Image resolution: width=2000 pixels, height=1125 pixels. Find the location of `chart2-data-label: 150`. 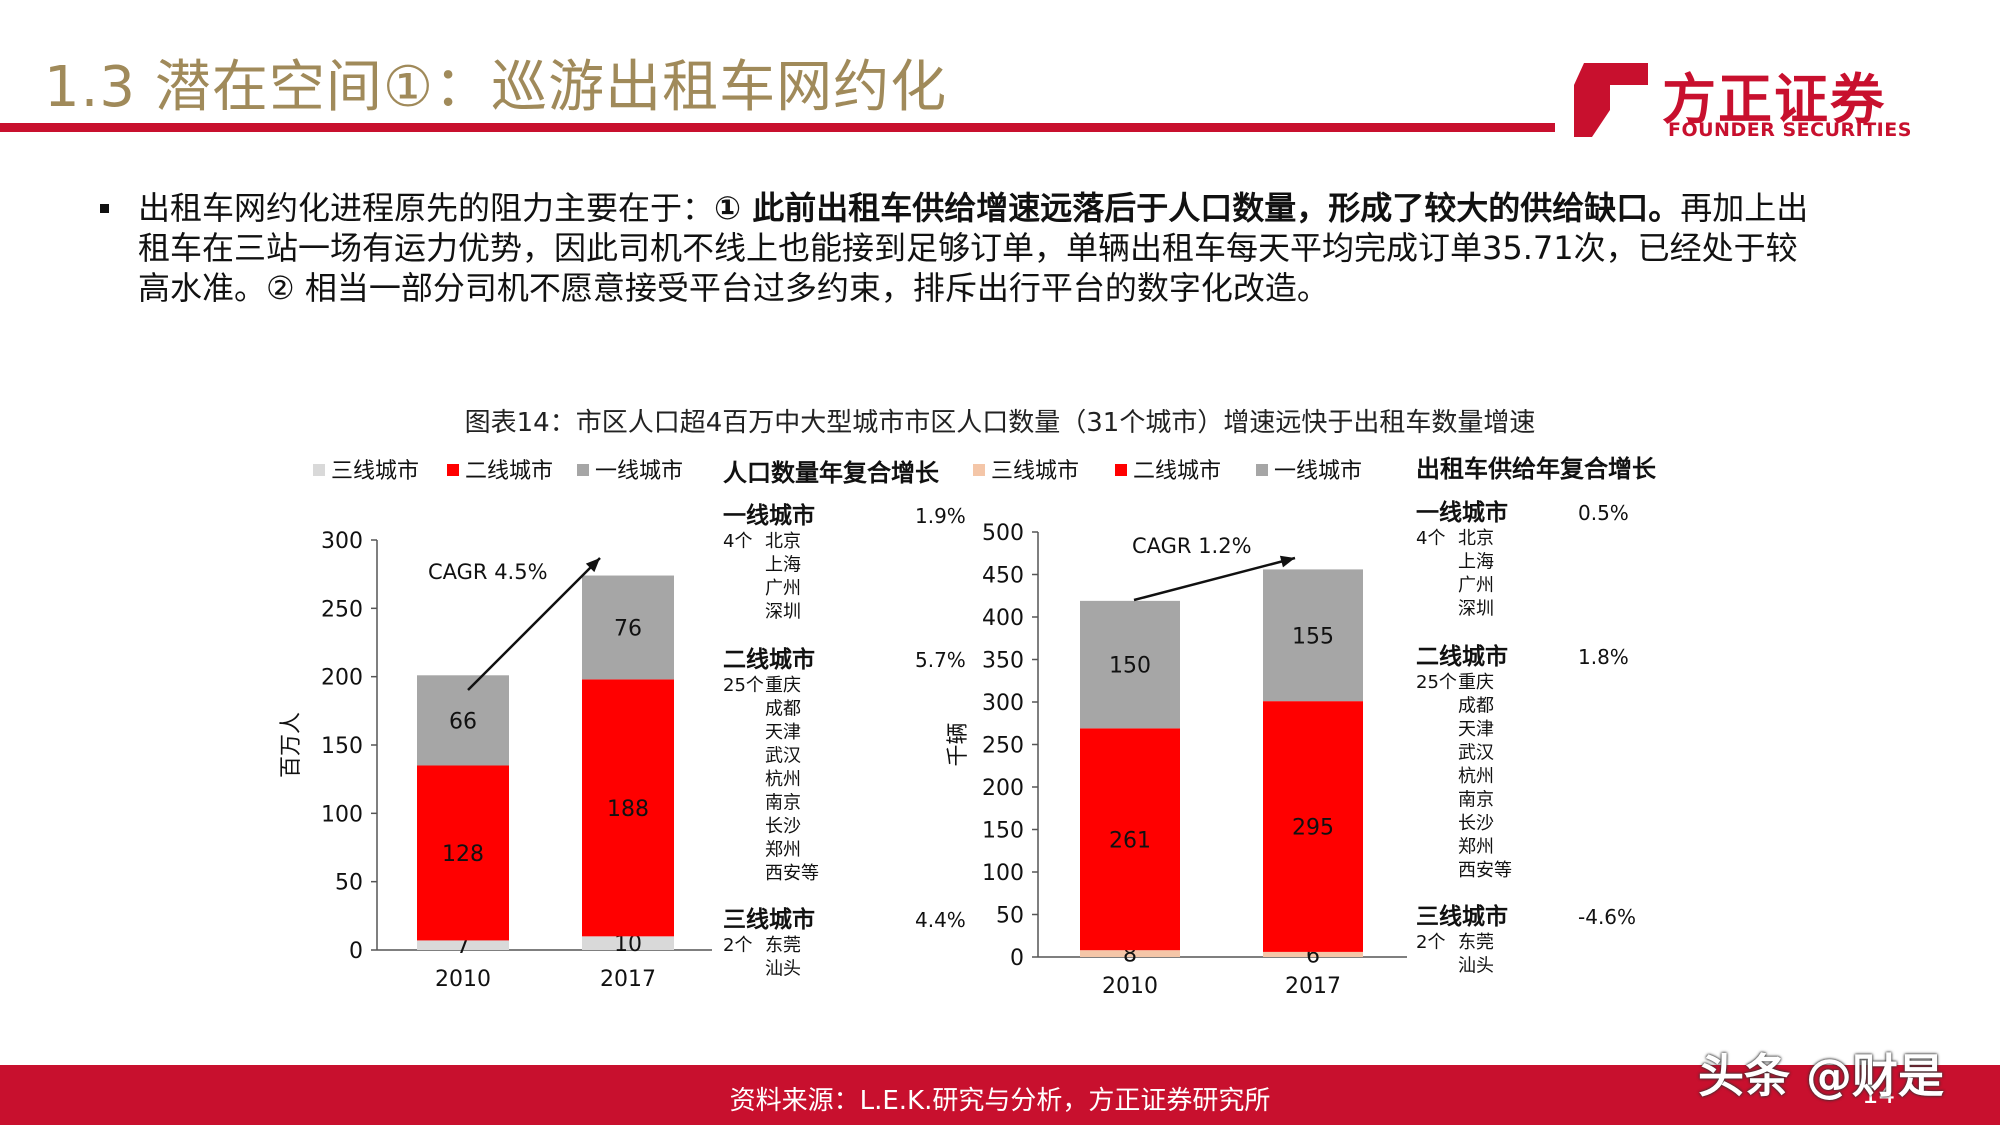

chart2-data-label: 150 is located at coordinates (1130, 666).